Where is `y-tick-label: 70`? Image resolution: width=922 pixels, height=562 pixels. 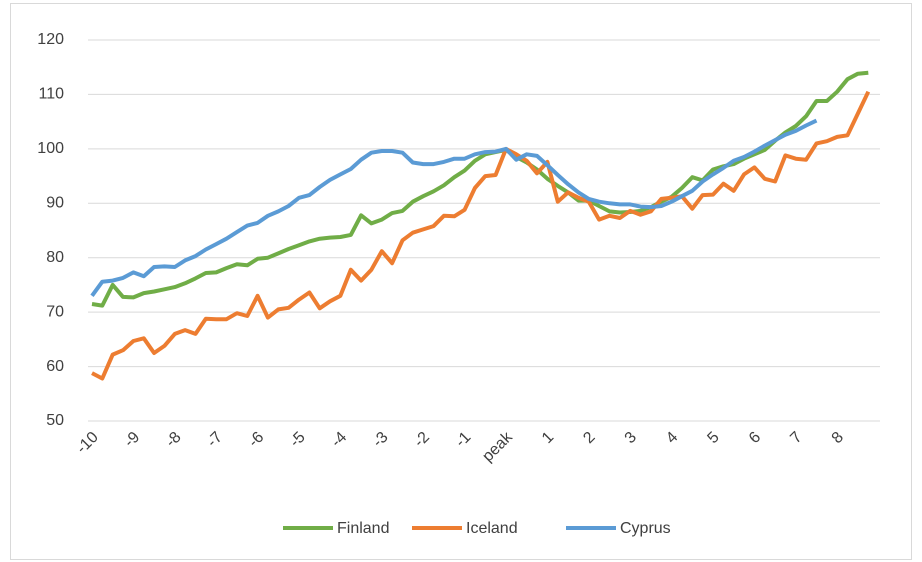
y-tick-label: 70 is located at coordinates (55, 311).